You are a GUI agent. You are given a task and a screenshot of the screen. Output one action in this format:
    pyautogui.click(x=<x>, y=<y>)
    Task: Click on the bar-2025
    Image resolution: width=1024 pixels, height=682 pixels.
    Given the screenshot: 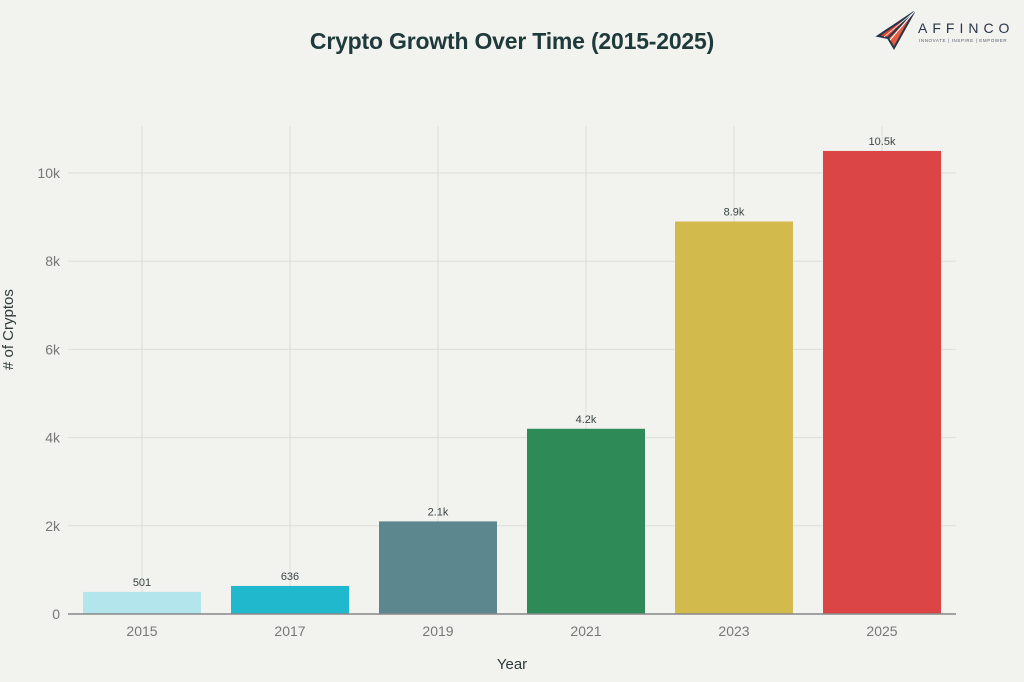 What is the action you would take?
    pyautogui.click(x=882, y=382)
    